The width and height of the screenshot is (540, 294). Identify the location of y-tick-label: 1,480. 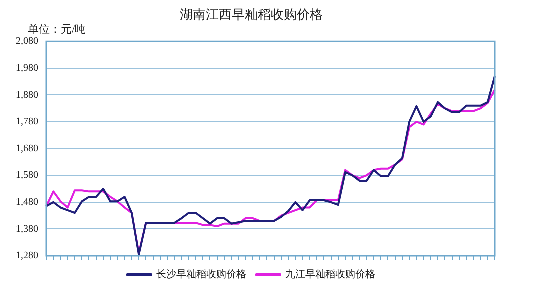
(27, 202).